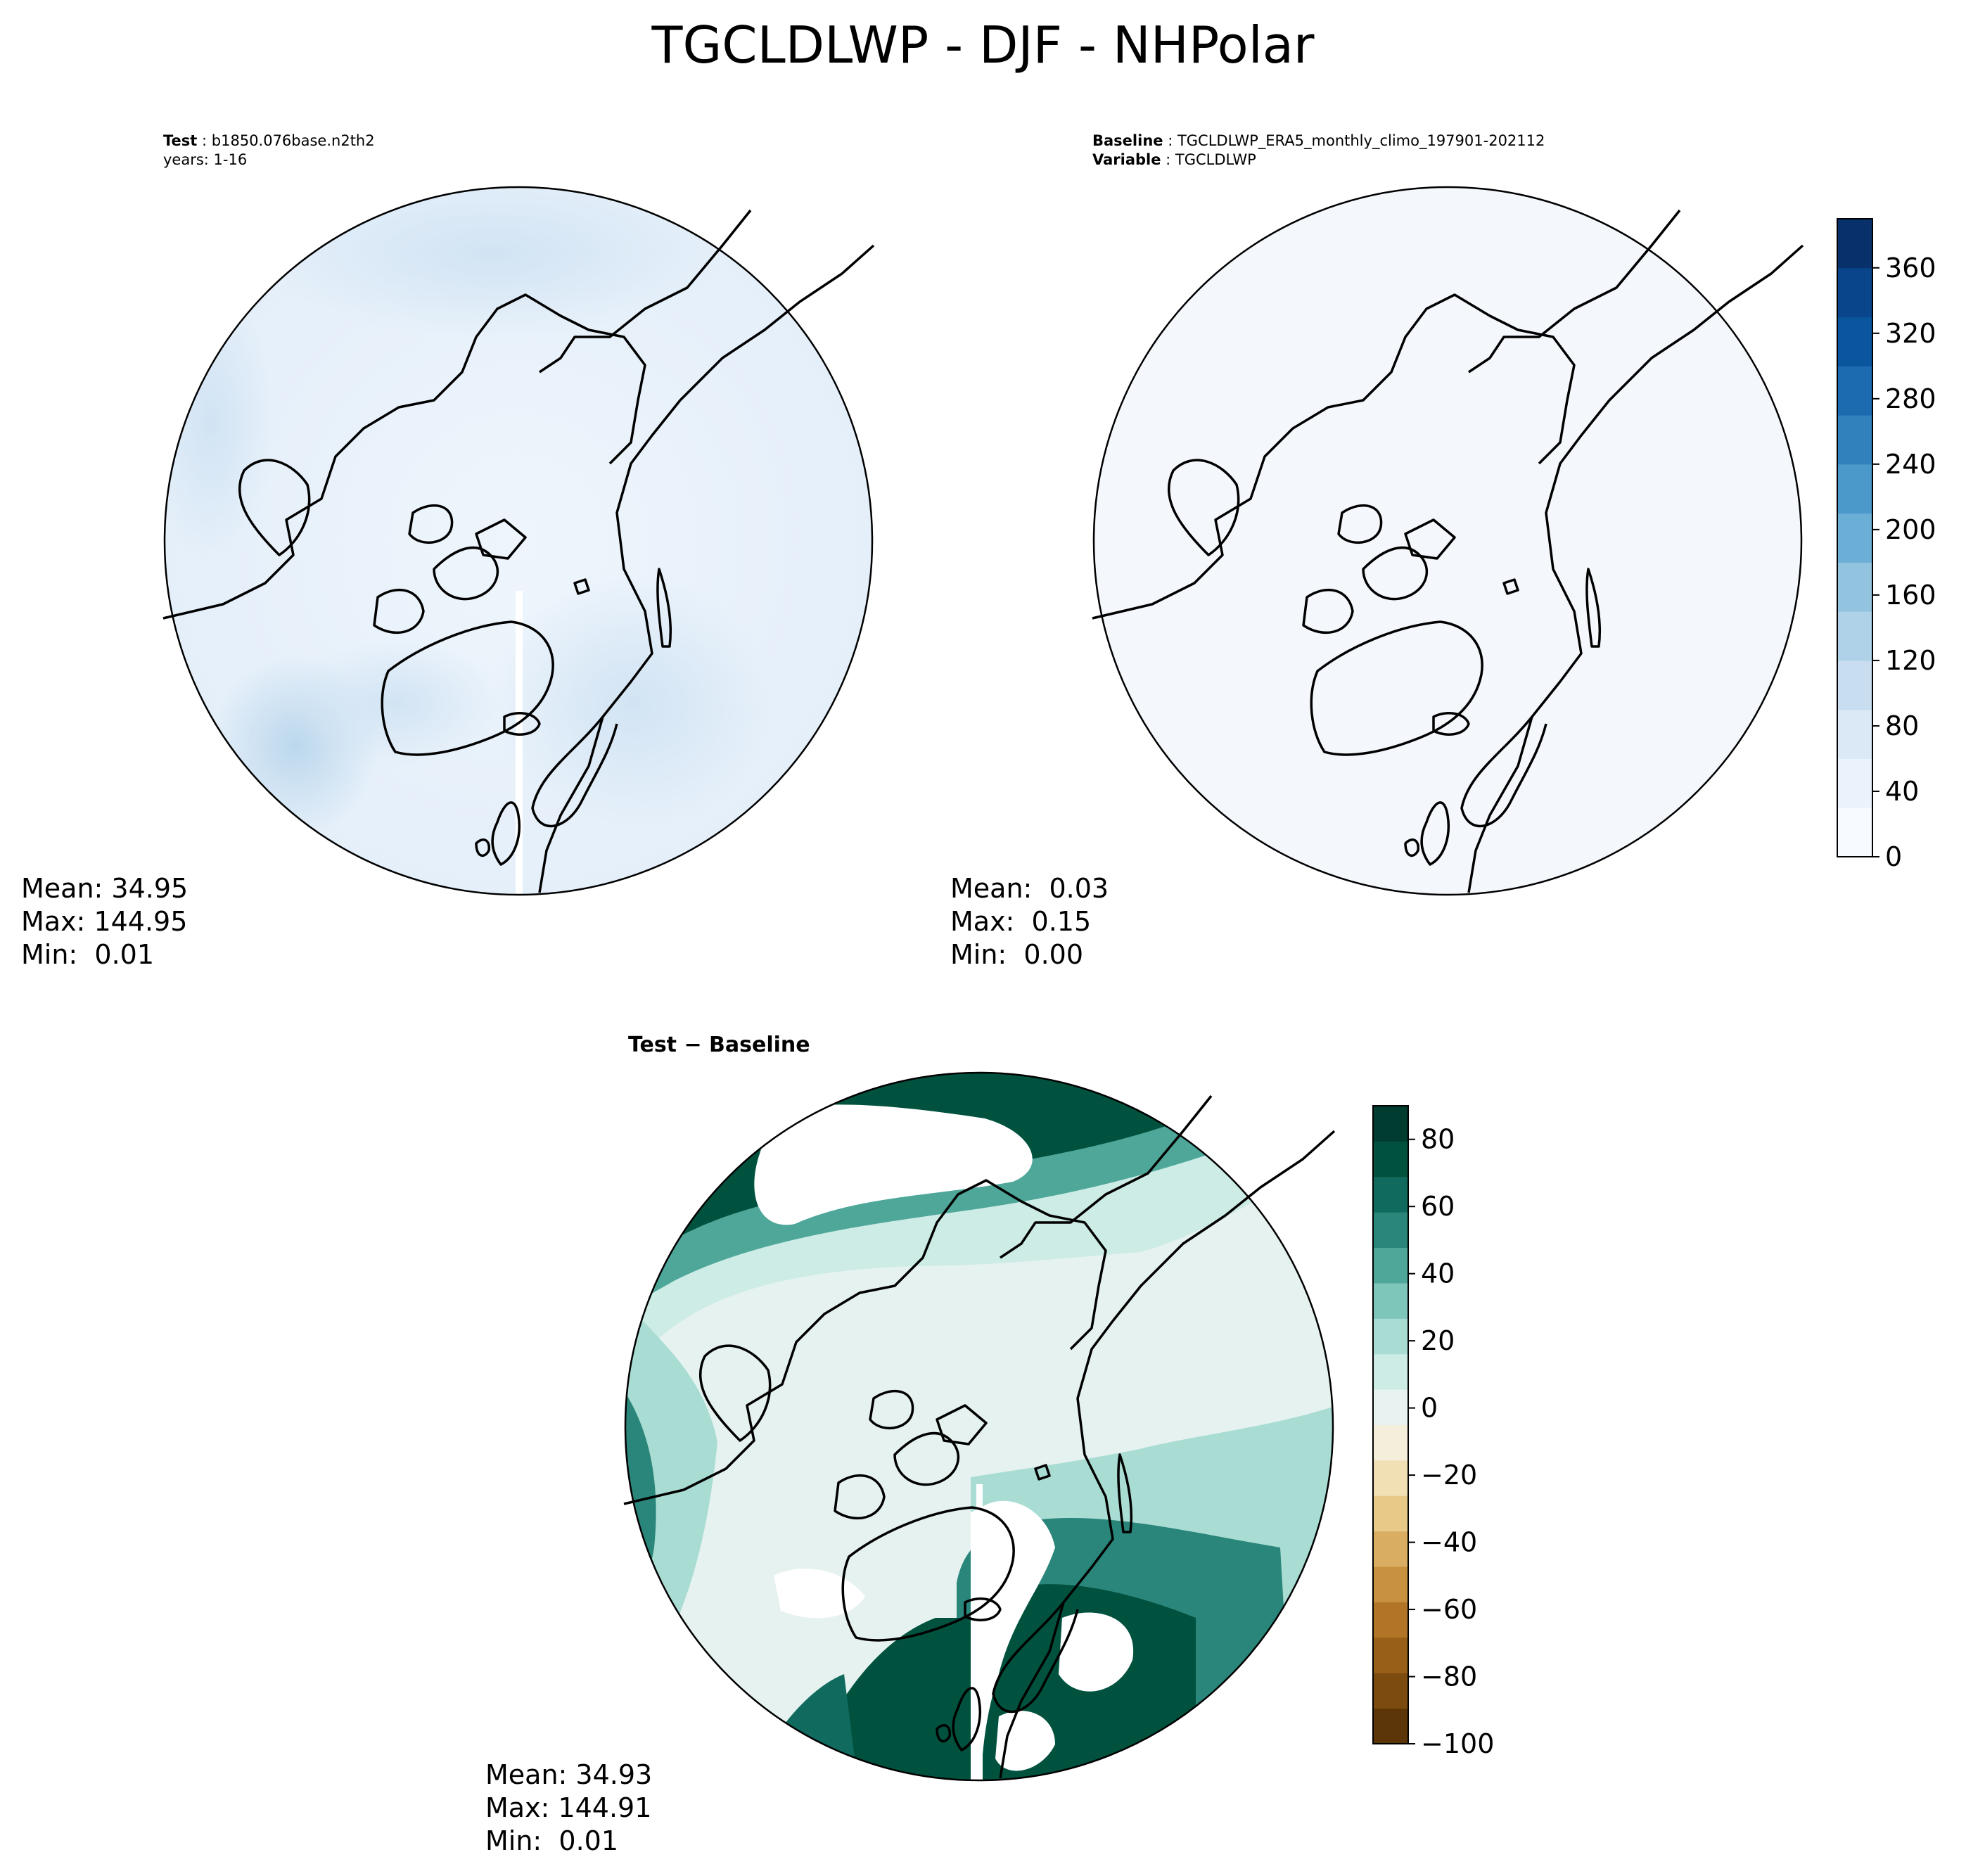  I want to click on colorbar-top-tick-label: 160, so click(1910, 595).